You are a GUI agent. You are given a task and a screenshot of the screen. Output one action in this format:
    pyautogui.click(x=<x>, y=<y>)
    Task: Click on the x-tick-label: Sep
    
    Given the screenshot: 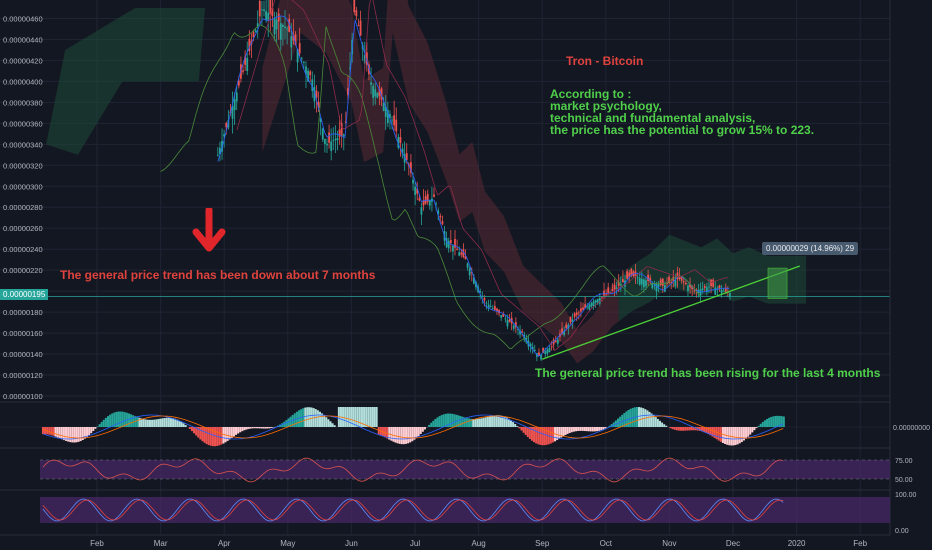 What is the action you would take?
    pyautogui.click(x=542, y=543)
    